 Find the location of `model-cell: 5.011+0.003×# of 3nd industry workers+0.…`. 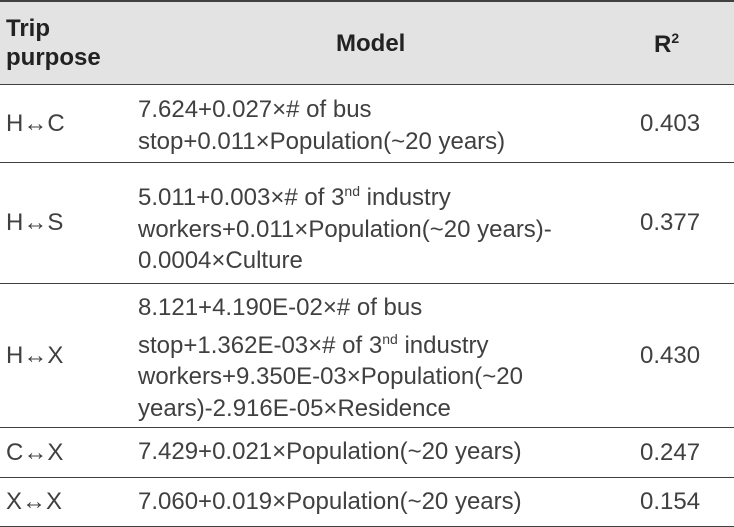

model-cell: 5.011+0.003×# of 3nd industry workers+0.… is located at coordinates (345, 228).